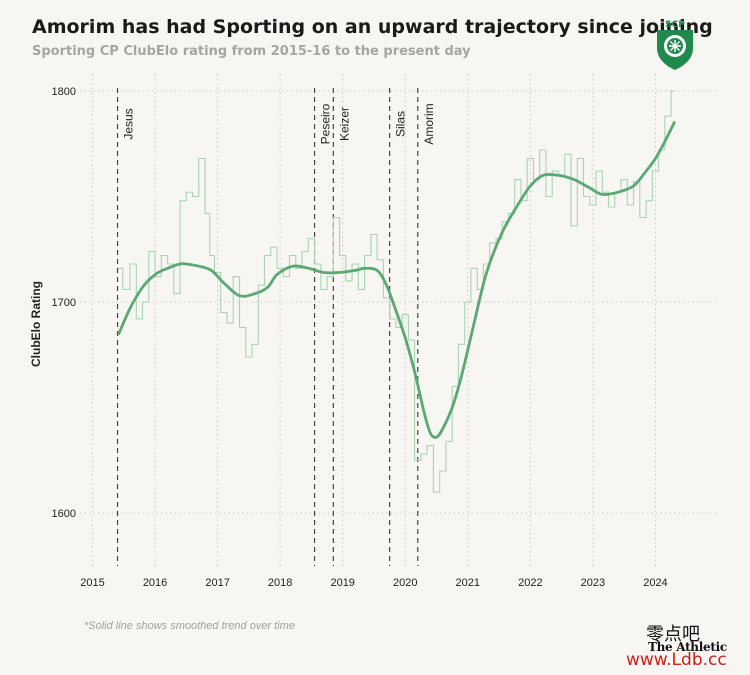 The width and height of the screenshot is (750, 675). What do you see at coordinates (129, 123) in the screenshot?
I see `manager-label: Jesus` at bounding box center [129, 123].